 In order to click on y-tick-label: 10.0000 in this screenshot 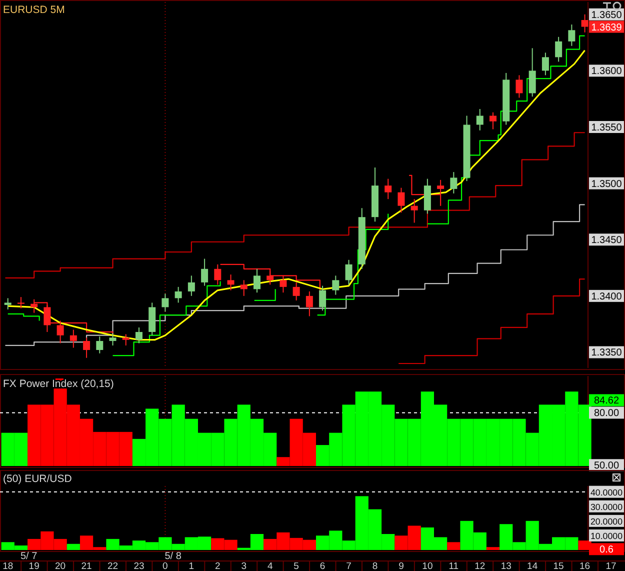, I will do `click(606, 535)`.